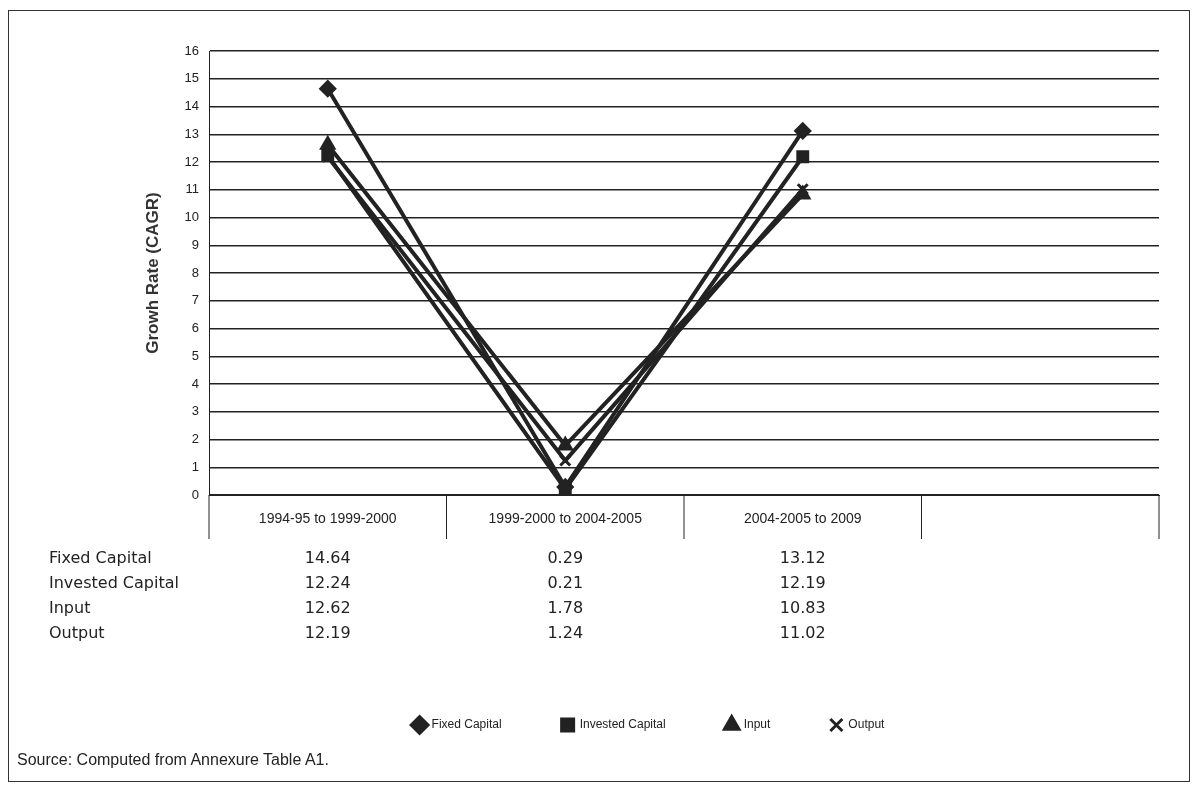 The width and height of the screenshot is (1195, 797). Describe the element at coordinates (173, 760) in the screenshot. I see `source-note: Source: Computed from Annexure Table A1.` at that location.